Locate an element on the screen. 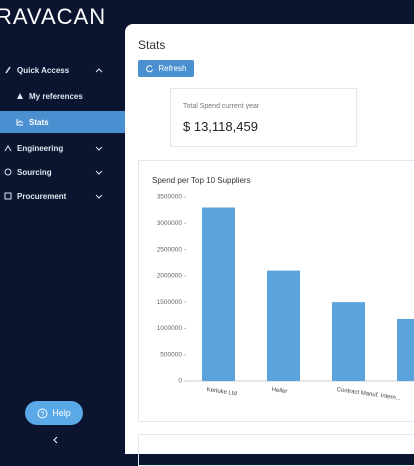 Image resolution: width=414 pixels, height=466 pixels. menu-item-active: Stats is located at coordinates (62, 122).